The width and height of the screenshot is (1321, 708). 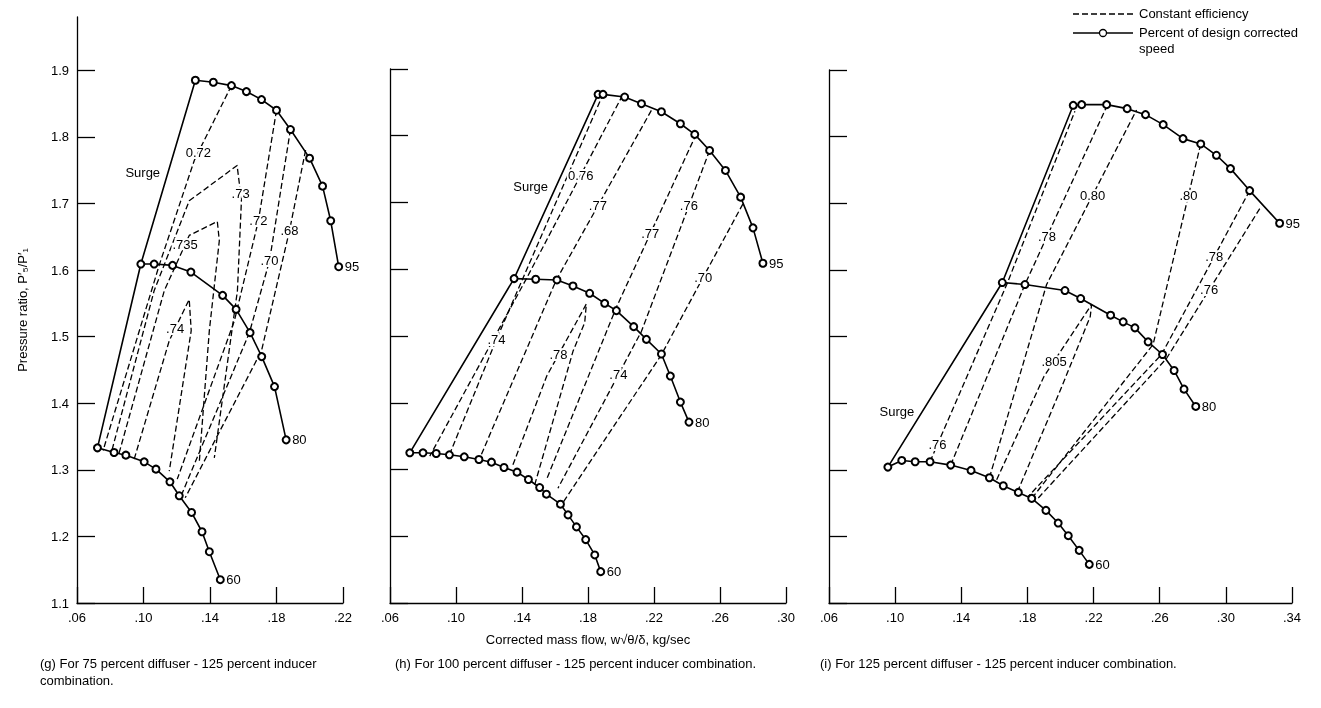 I want to click on y-tick-label: 1.4, so click(x=59, y=403).